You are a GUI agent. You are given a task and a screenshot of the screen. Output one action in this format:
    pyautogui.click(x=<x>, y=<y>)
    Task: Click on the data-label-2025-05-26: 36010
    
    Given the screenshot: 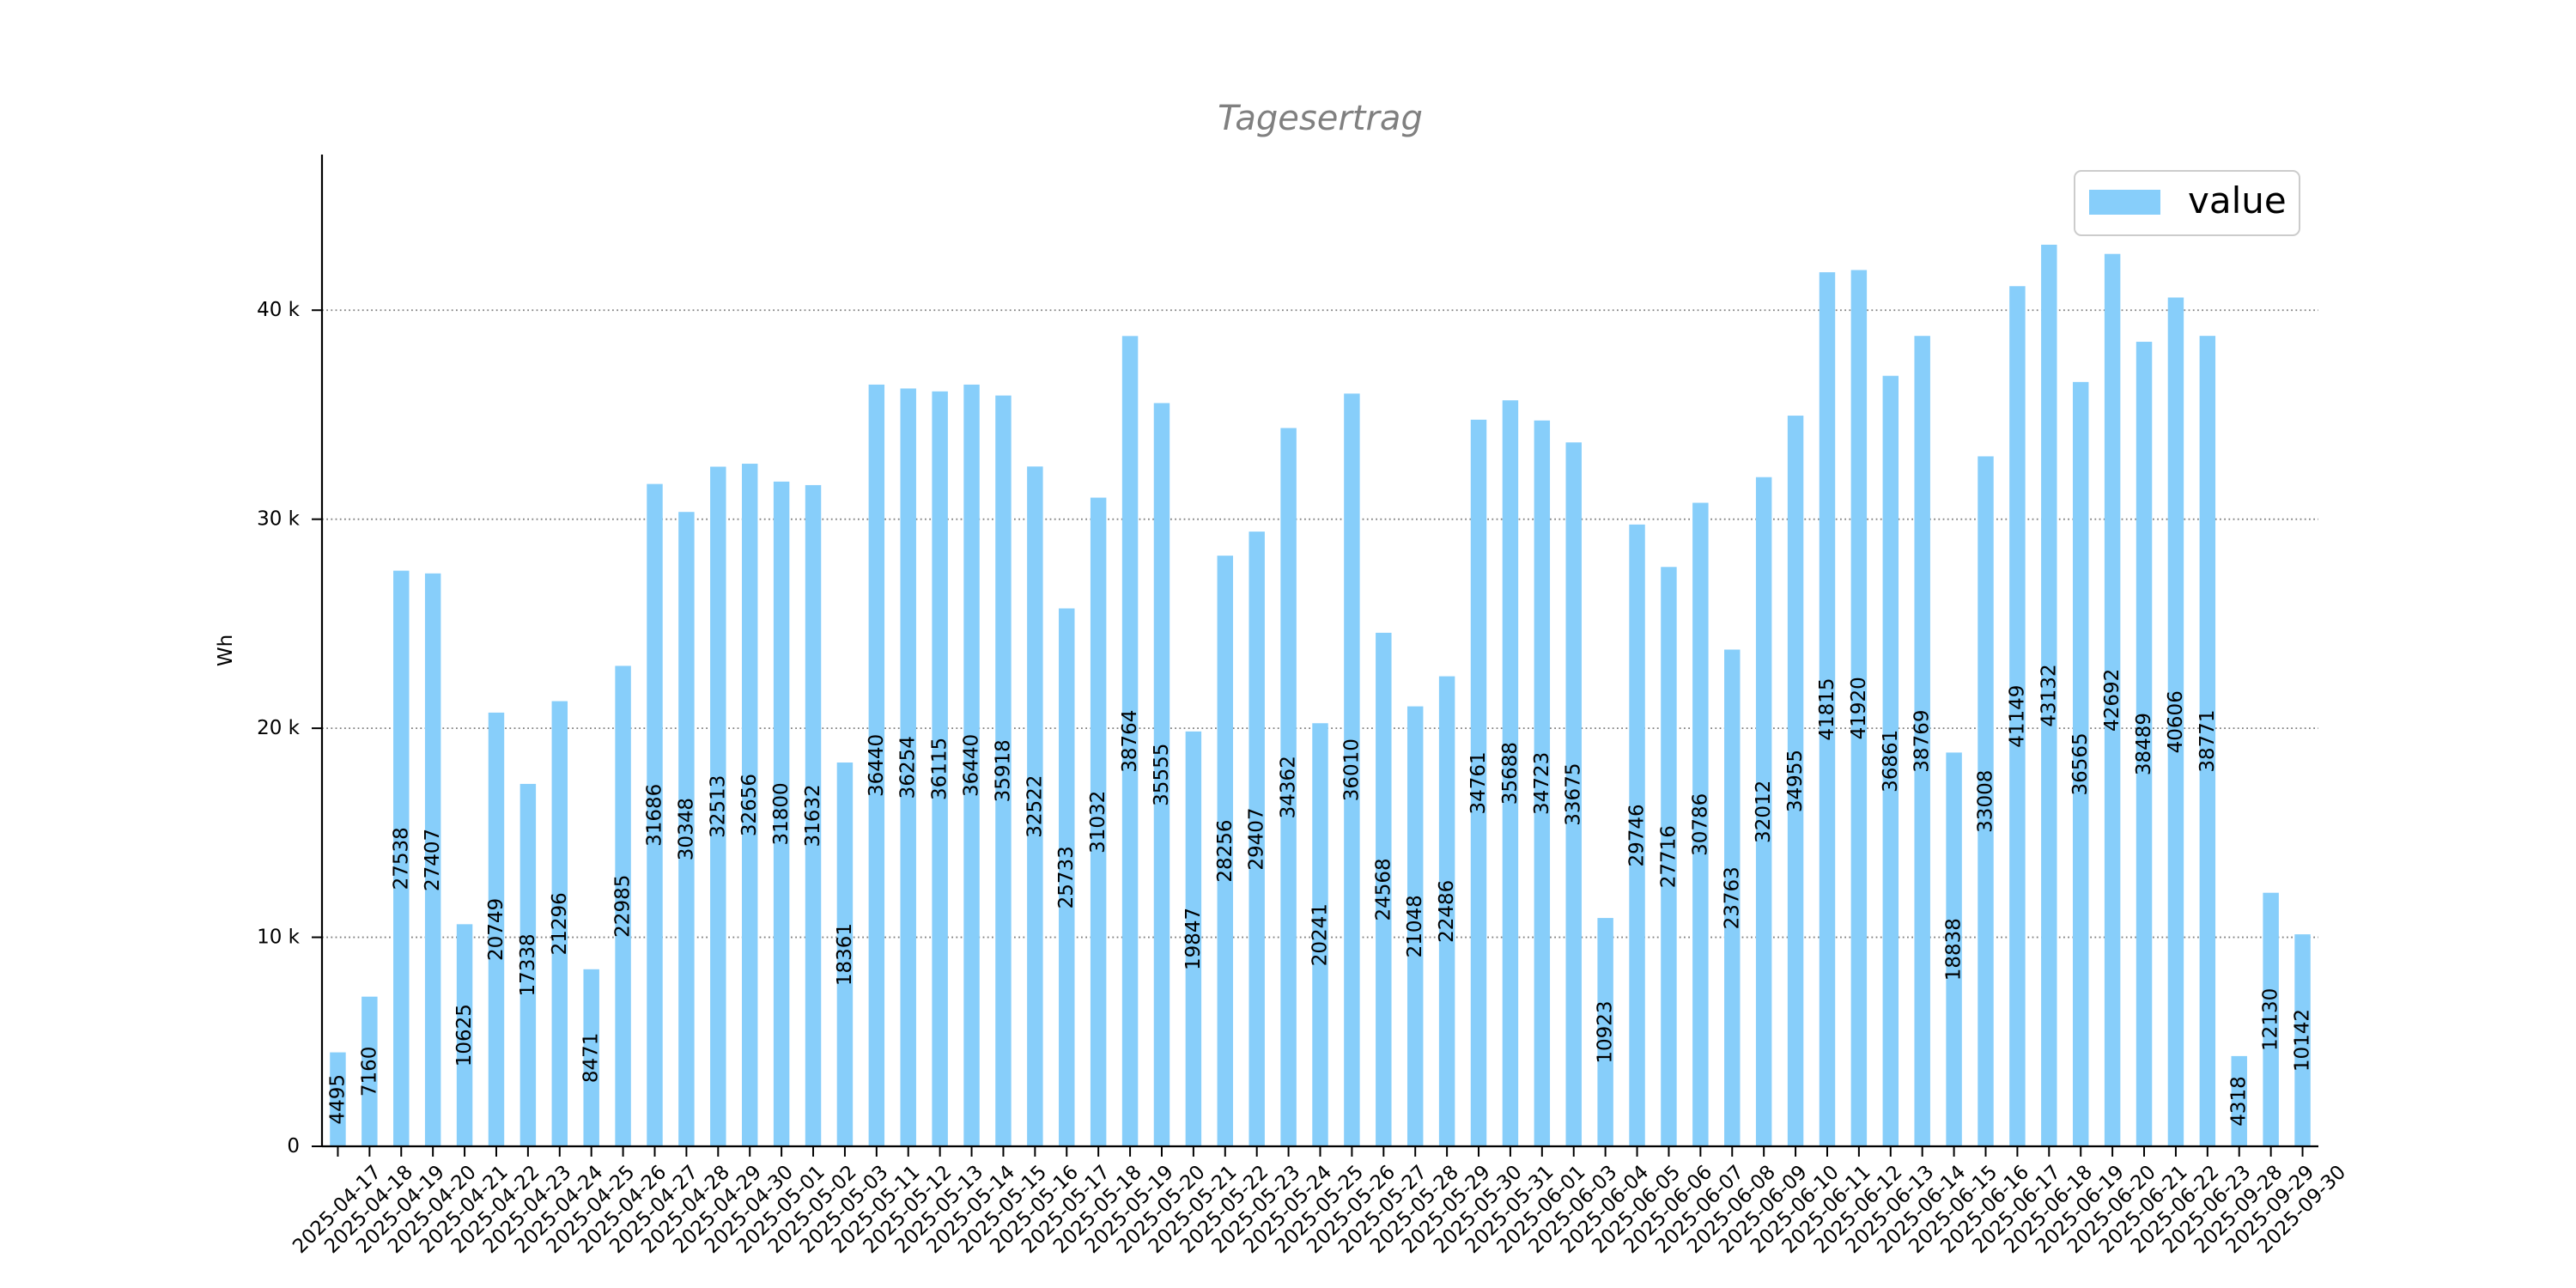 What is the action you would take?
    pyautogui.click(x=1352, y=770)
    